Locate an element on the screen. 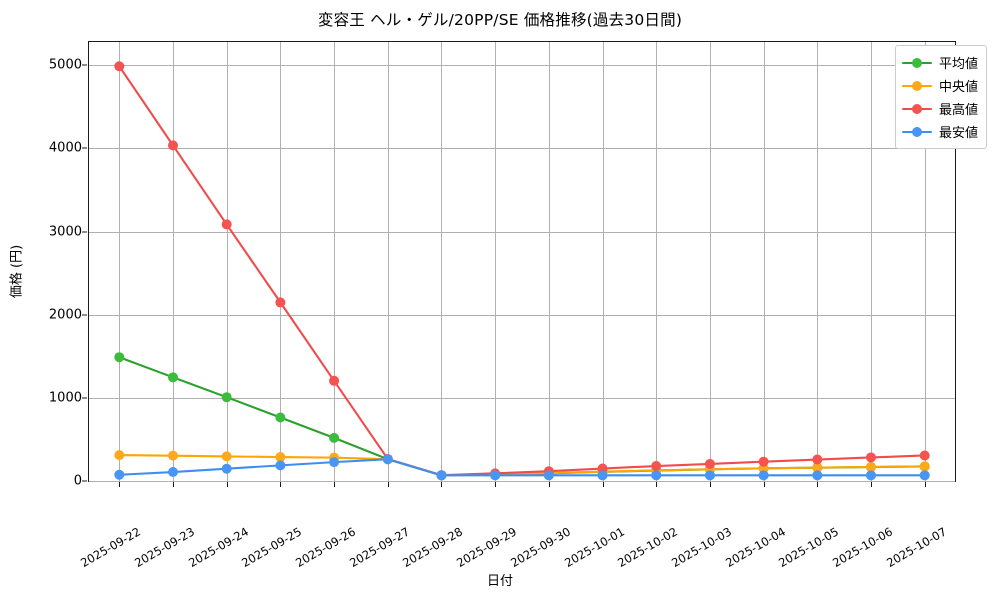 The width and height of the screenshot is (1000, 600). legend-item-0: 平均値 is located at coordinates (939, 62).